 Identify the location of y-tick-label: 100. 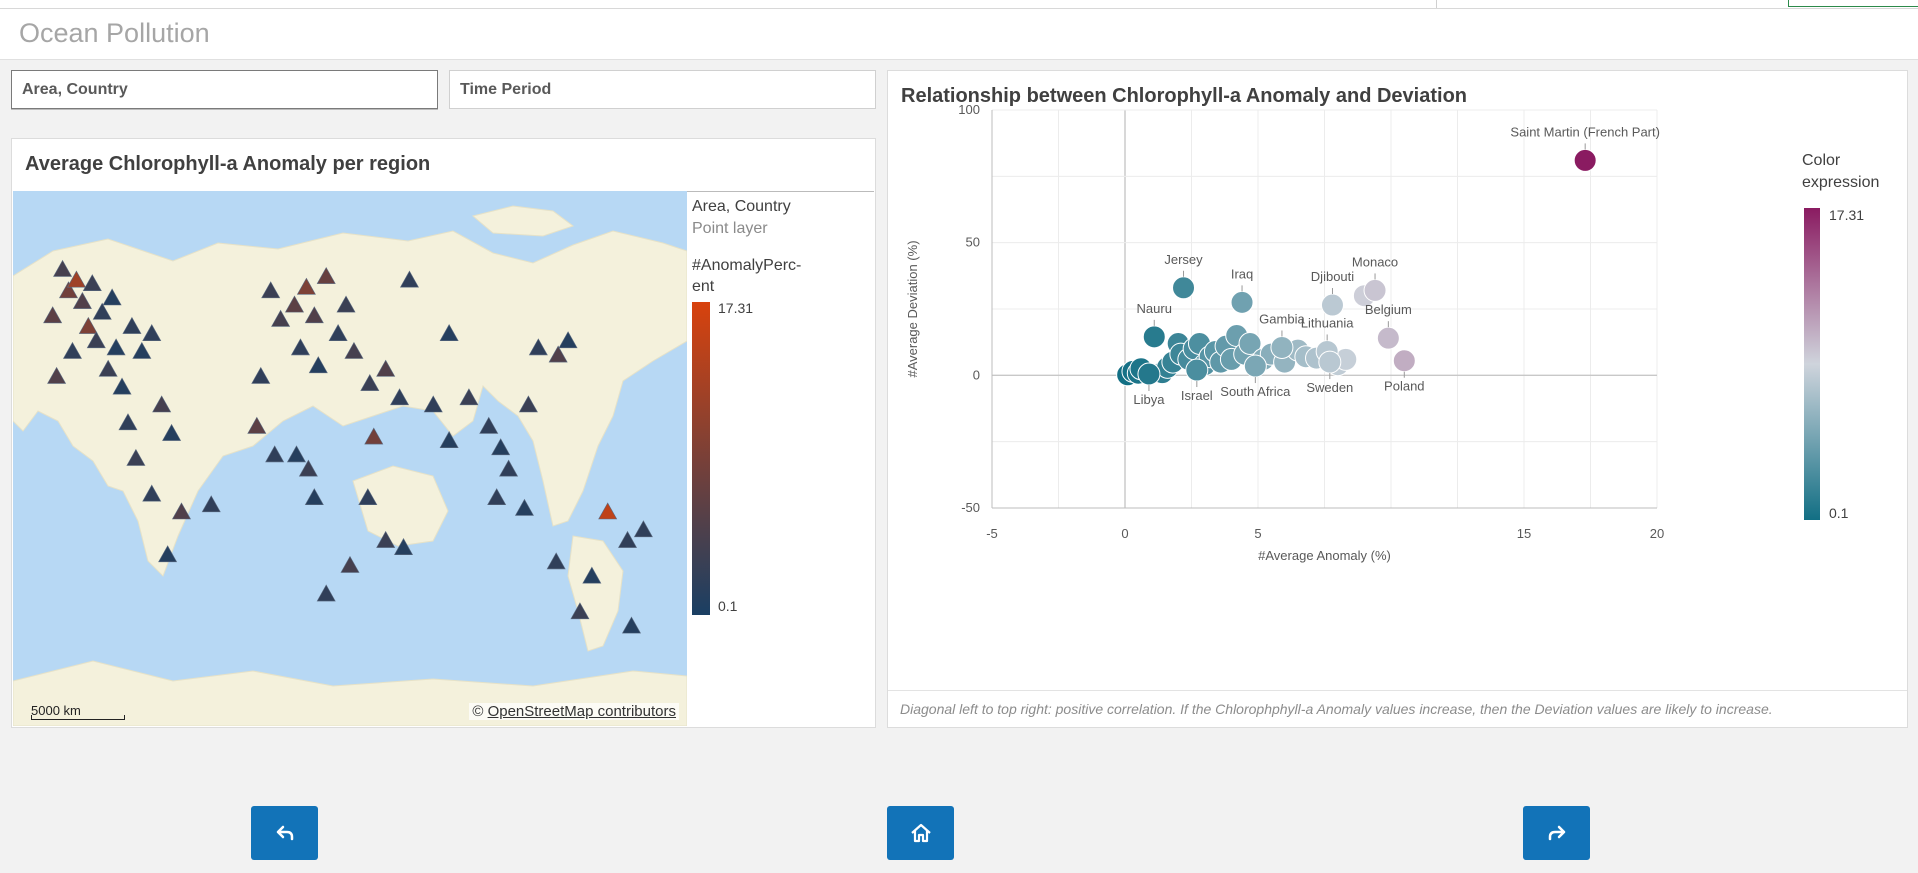
(969, 109).